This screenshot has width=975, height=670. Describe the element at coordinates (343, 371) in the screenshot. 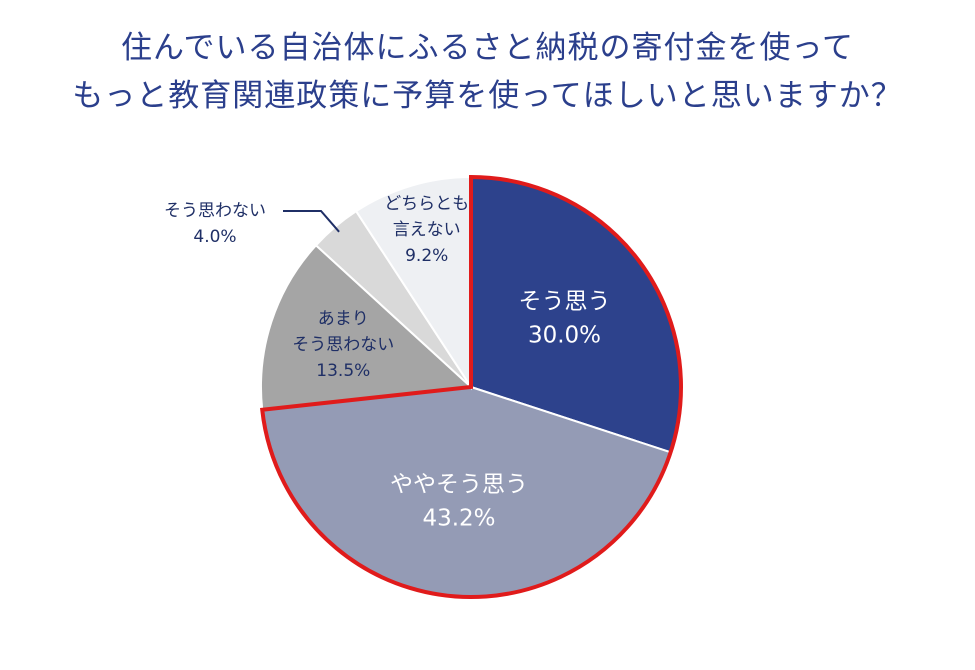

I see `slice-value-label-2: 13.5%` at that location.